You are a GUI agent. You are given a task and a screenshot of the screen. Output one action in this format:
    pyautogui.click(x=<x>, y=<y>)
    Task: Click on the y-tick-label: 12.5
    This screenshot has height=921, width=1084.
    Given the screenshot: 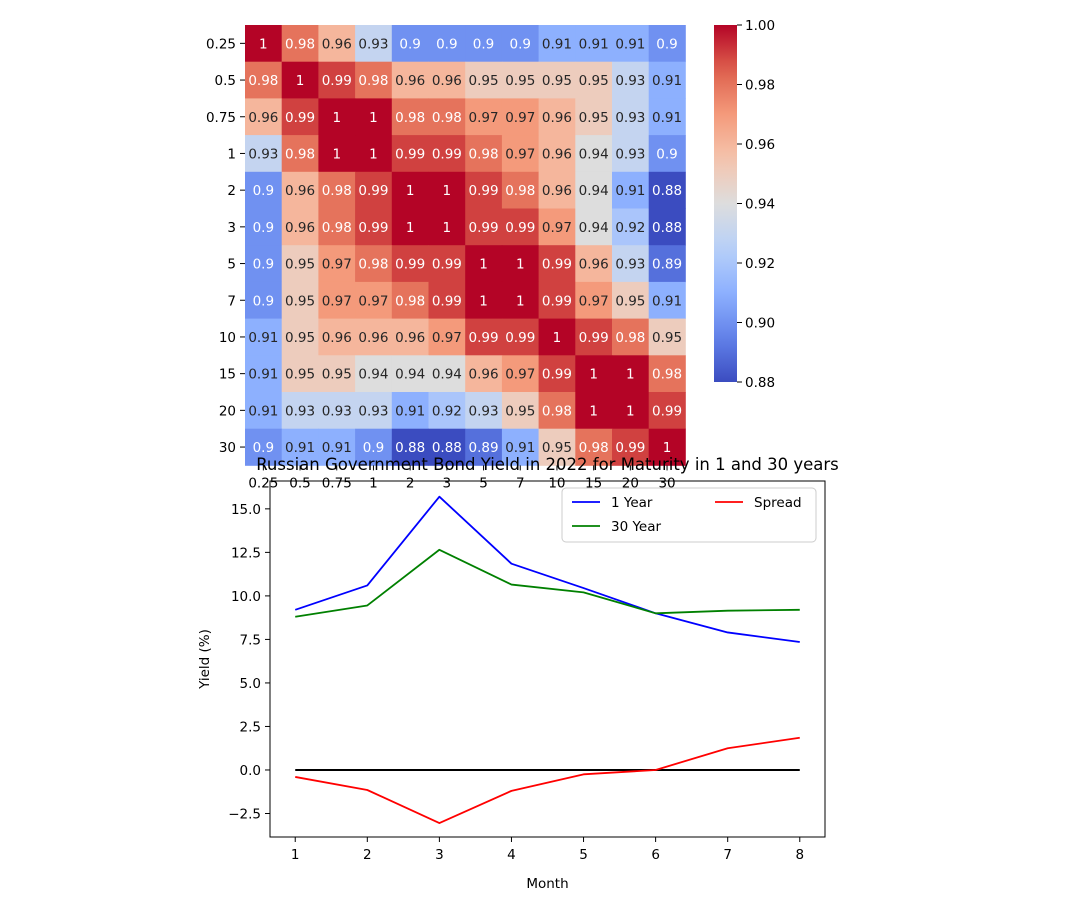 What is the action you would take?
    pyautogui.click(x=246, y=553)
    